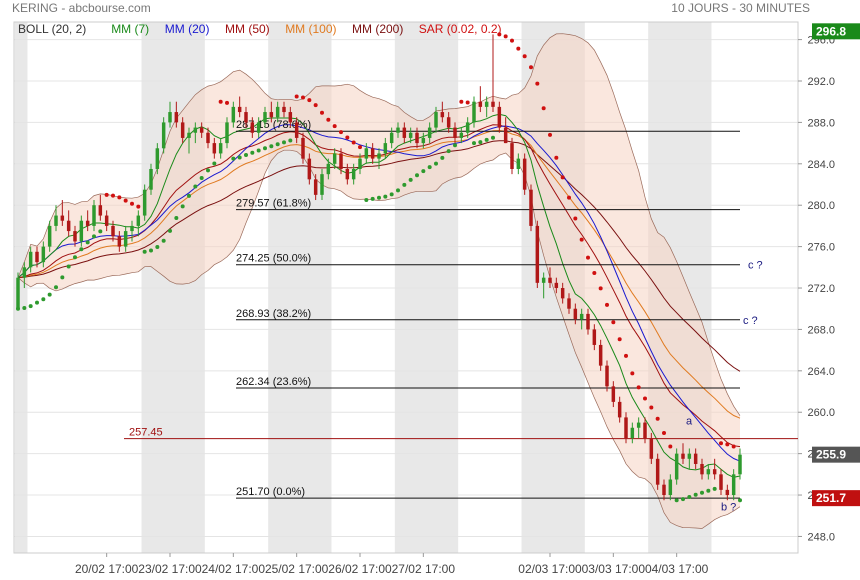  I want to click on legend-entry: MM (200), so click(377, 29).